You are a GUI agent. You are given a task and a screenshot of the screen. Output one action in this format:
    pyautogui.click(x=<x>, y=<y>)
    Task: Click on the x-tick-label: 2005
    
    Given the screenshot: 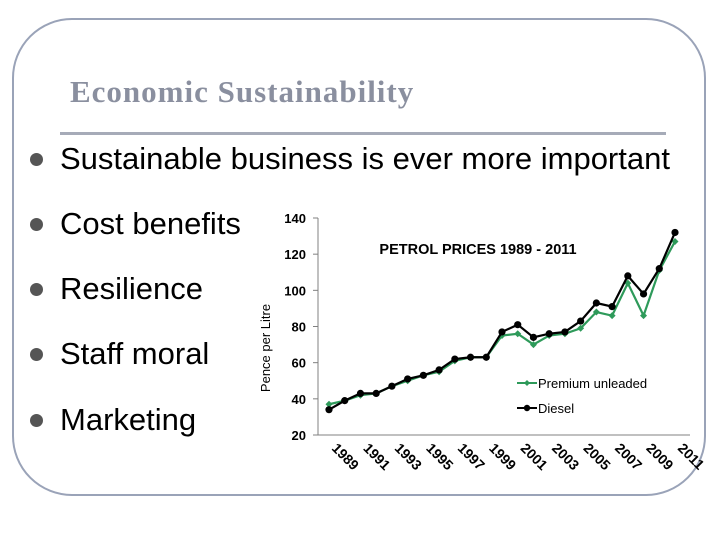 What is the action you would take?
    pyautogui.click(x=597, y=456)
    